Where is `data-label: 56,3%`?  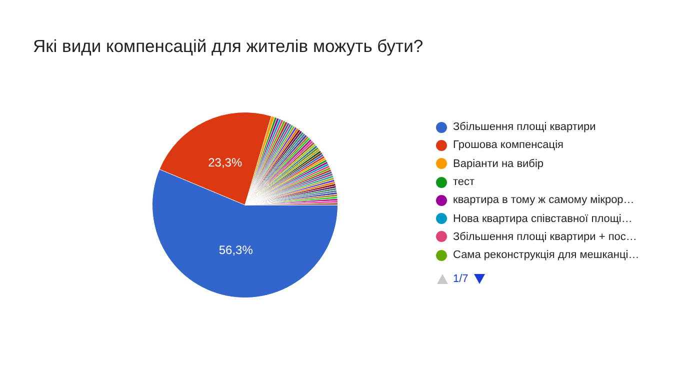 data-label: 56,3% is located at coordinates (236, 249).